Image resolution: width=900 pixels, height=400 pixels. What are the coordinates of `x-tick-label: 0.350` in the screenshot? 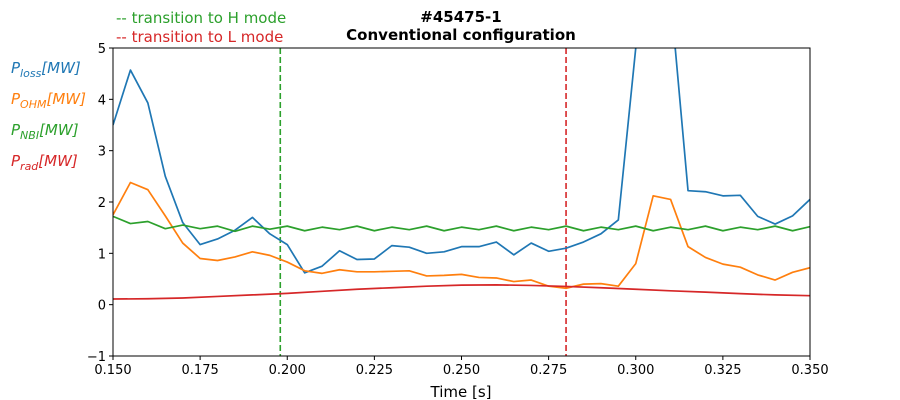 It's located at (809, 370).